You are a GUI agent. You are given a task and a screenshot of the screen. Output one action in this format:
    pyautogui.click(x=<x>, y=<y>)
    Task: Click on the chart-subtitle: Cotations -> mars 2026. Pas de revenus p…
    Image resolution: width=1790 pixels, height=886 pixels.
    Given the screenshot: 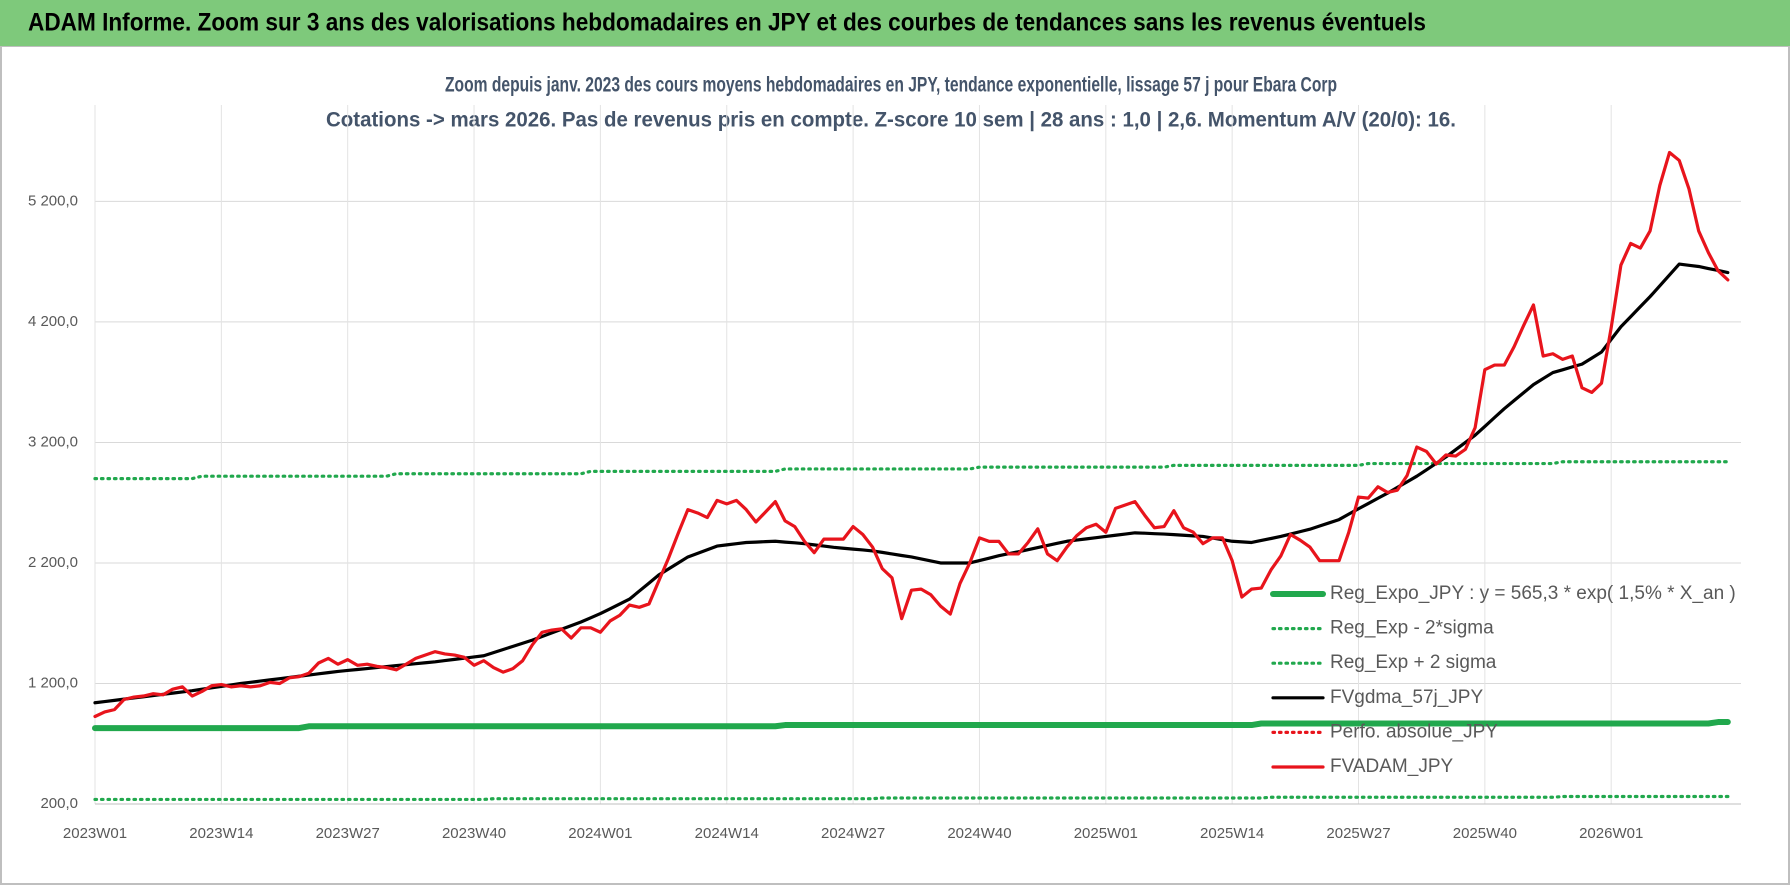 What is the action you would take?
    pyautogui.click(x=891, y=120)
    